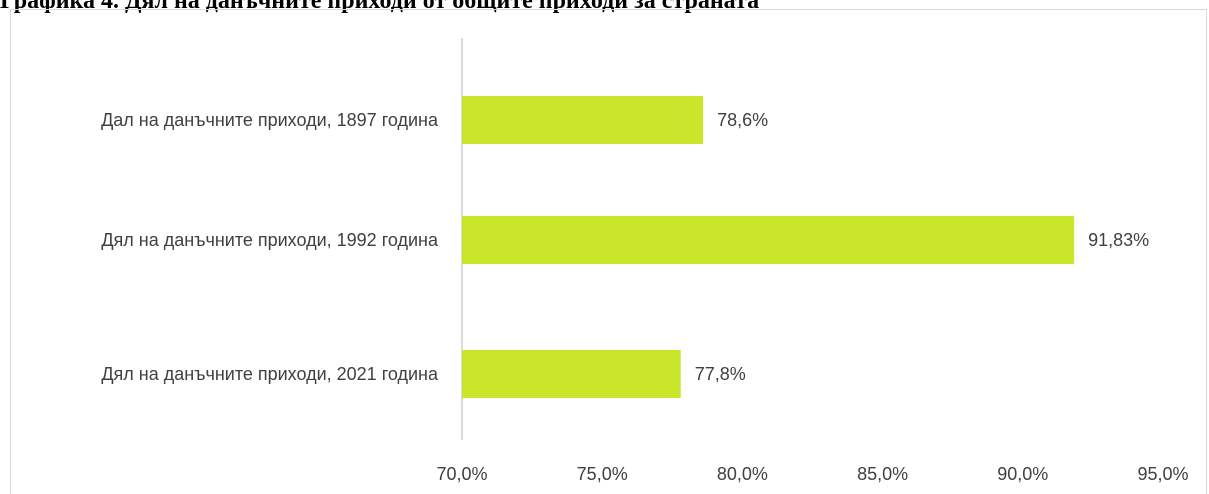 This screenshot has height=494, width=1209. What do you see at coordinates (1162, 474) in the screenshot?
I see `x-tick-label: 95,0%` at bounding box center [1162, 474].